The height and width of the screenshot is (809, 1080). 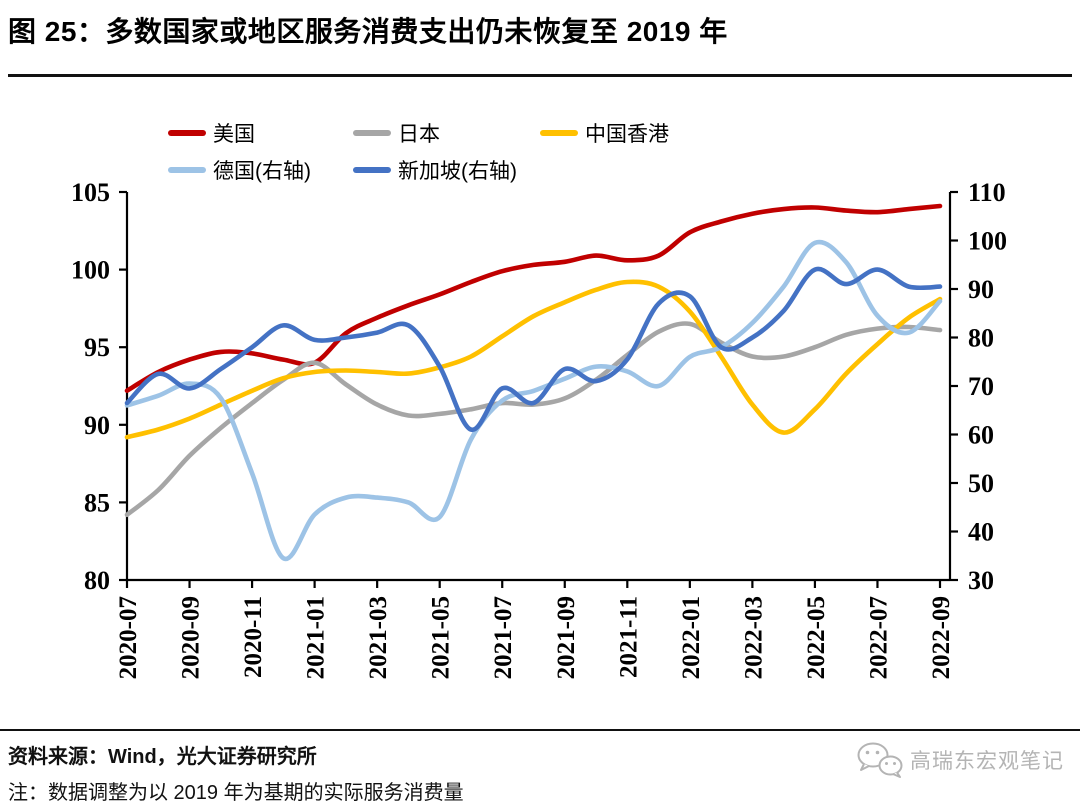 I want to click on legend-row: 德国(右轴) 新加坡(右轴), so click(x=548, y=169).